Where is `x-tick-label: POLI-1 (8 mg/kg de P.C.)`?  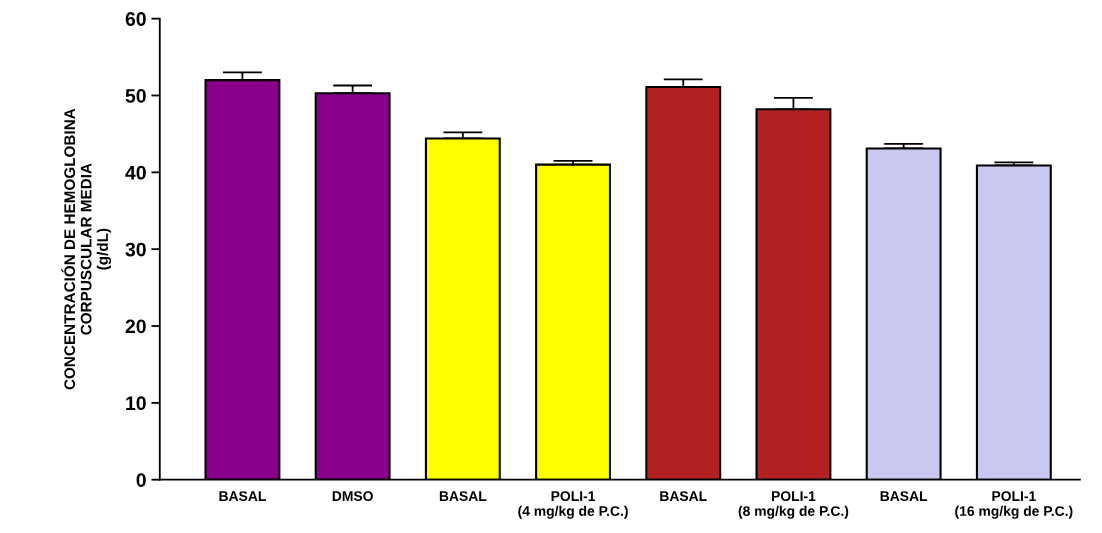 x-tick-label: POLI-1 (8 mg/kg de P.C.) is located at coordinates (793, 505).